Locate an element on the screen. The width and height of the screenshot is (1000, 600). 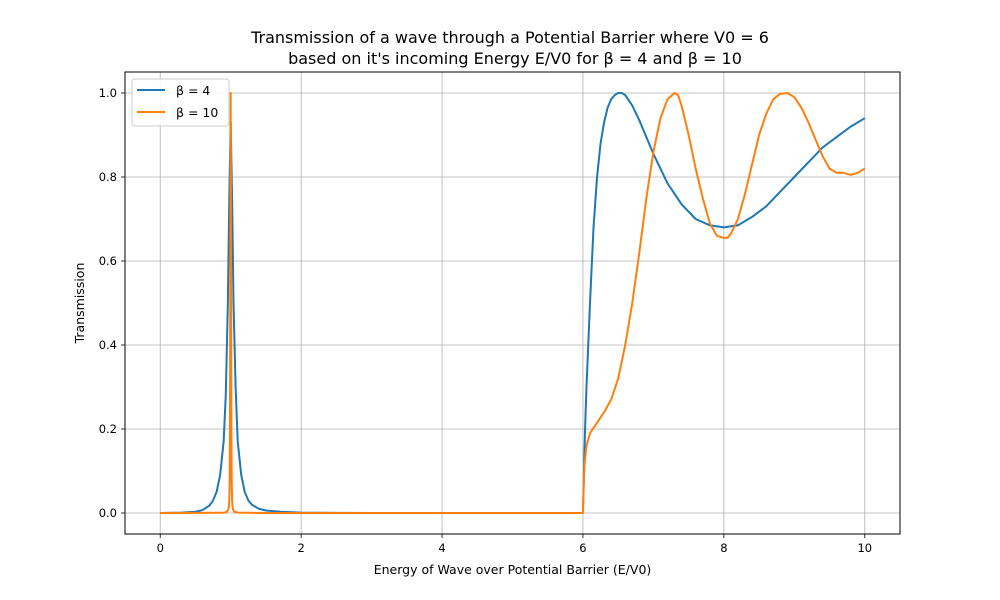
x-tick-label: 6 is located at coordinates (582, 548).